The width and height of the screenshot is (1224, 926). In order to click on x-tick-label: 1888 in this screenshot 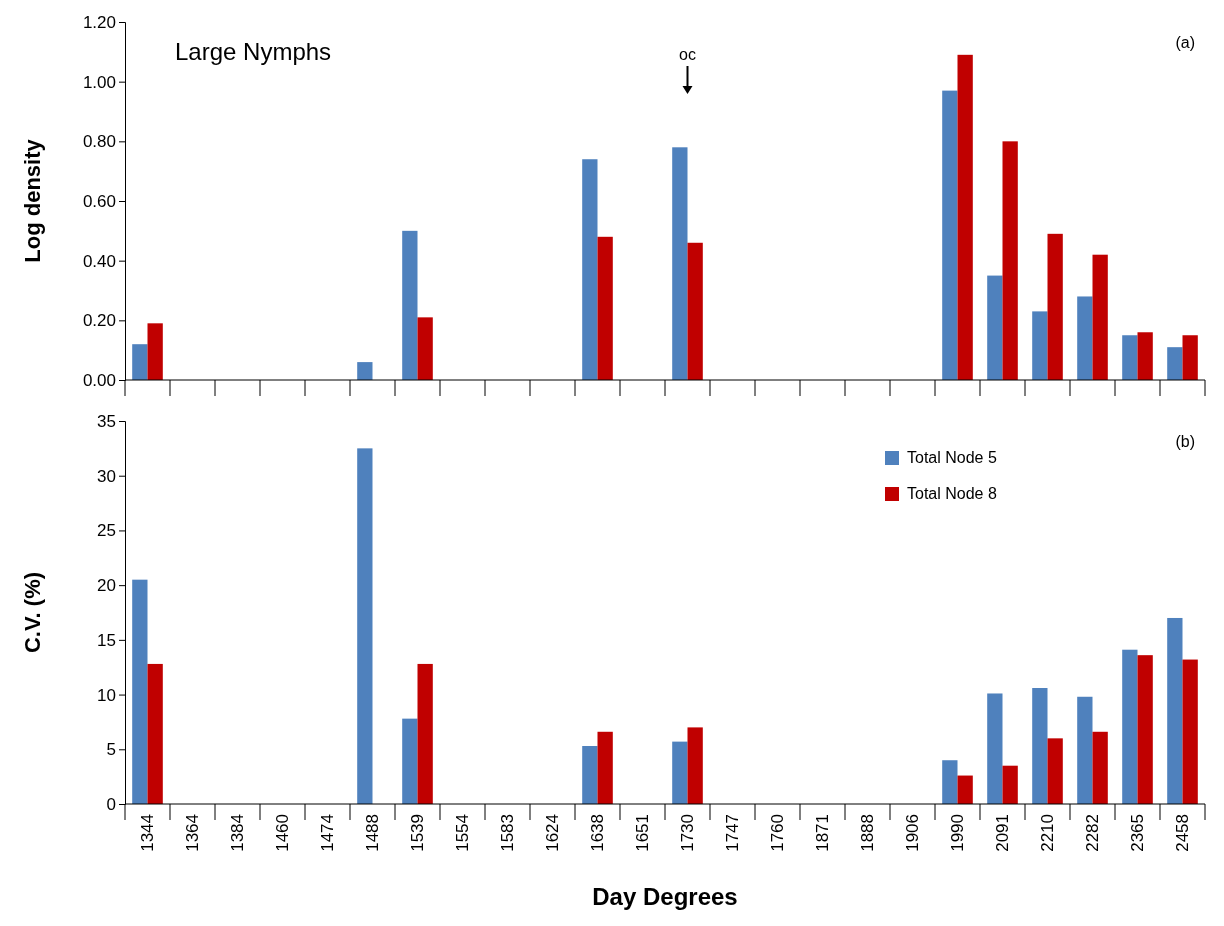, I will do `click(868, 833)`.